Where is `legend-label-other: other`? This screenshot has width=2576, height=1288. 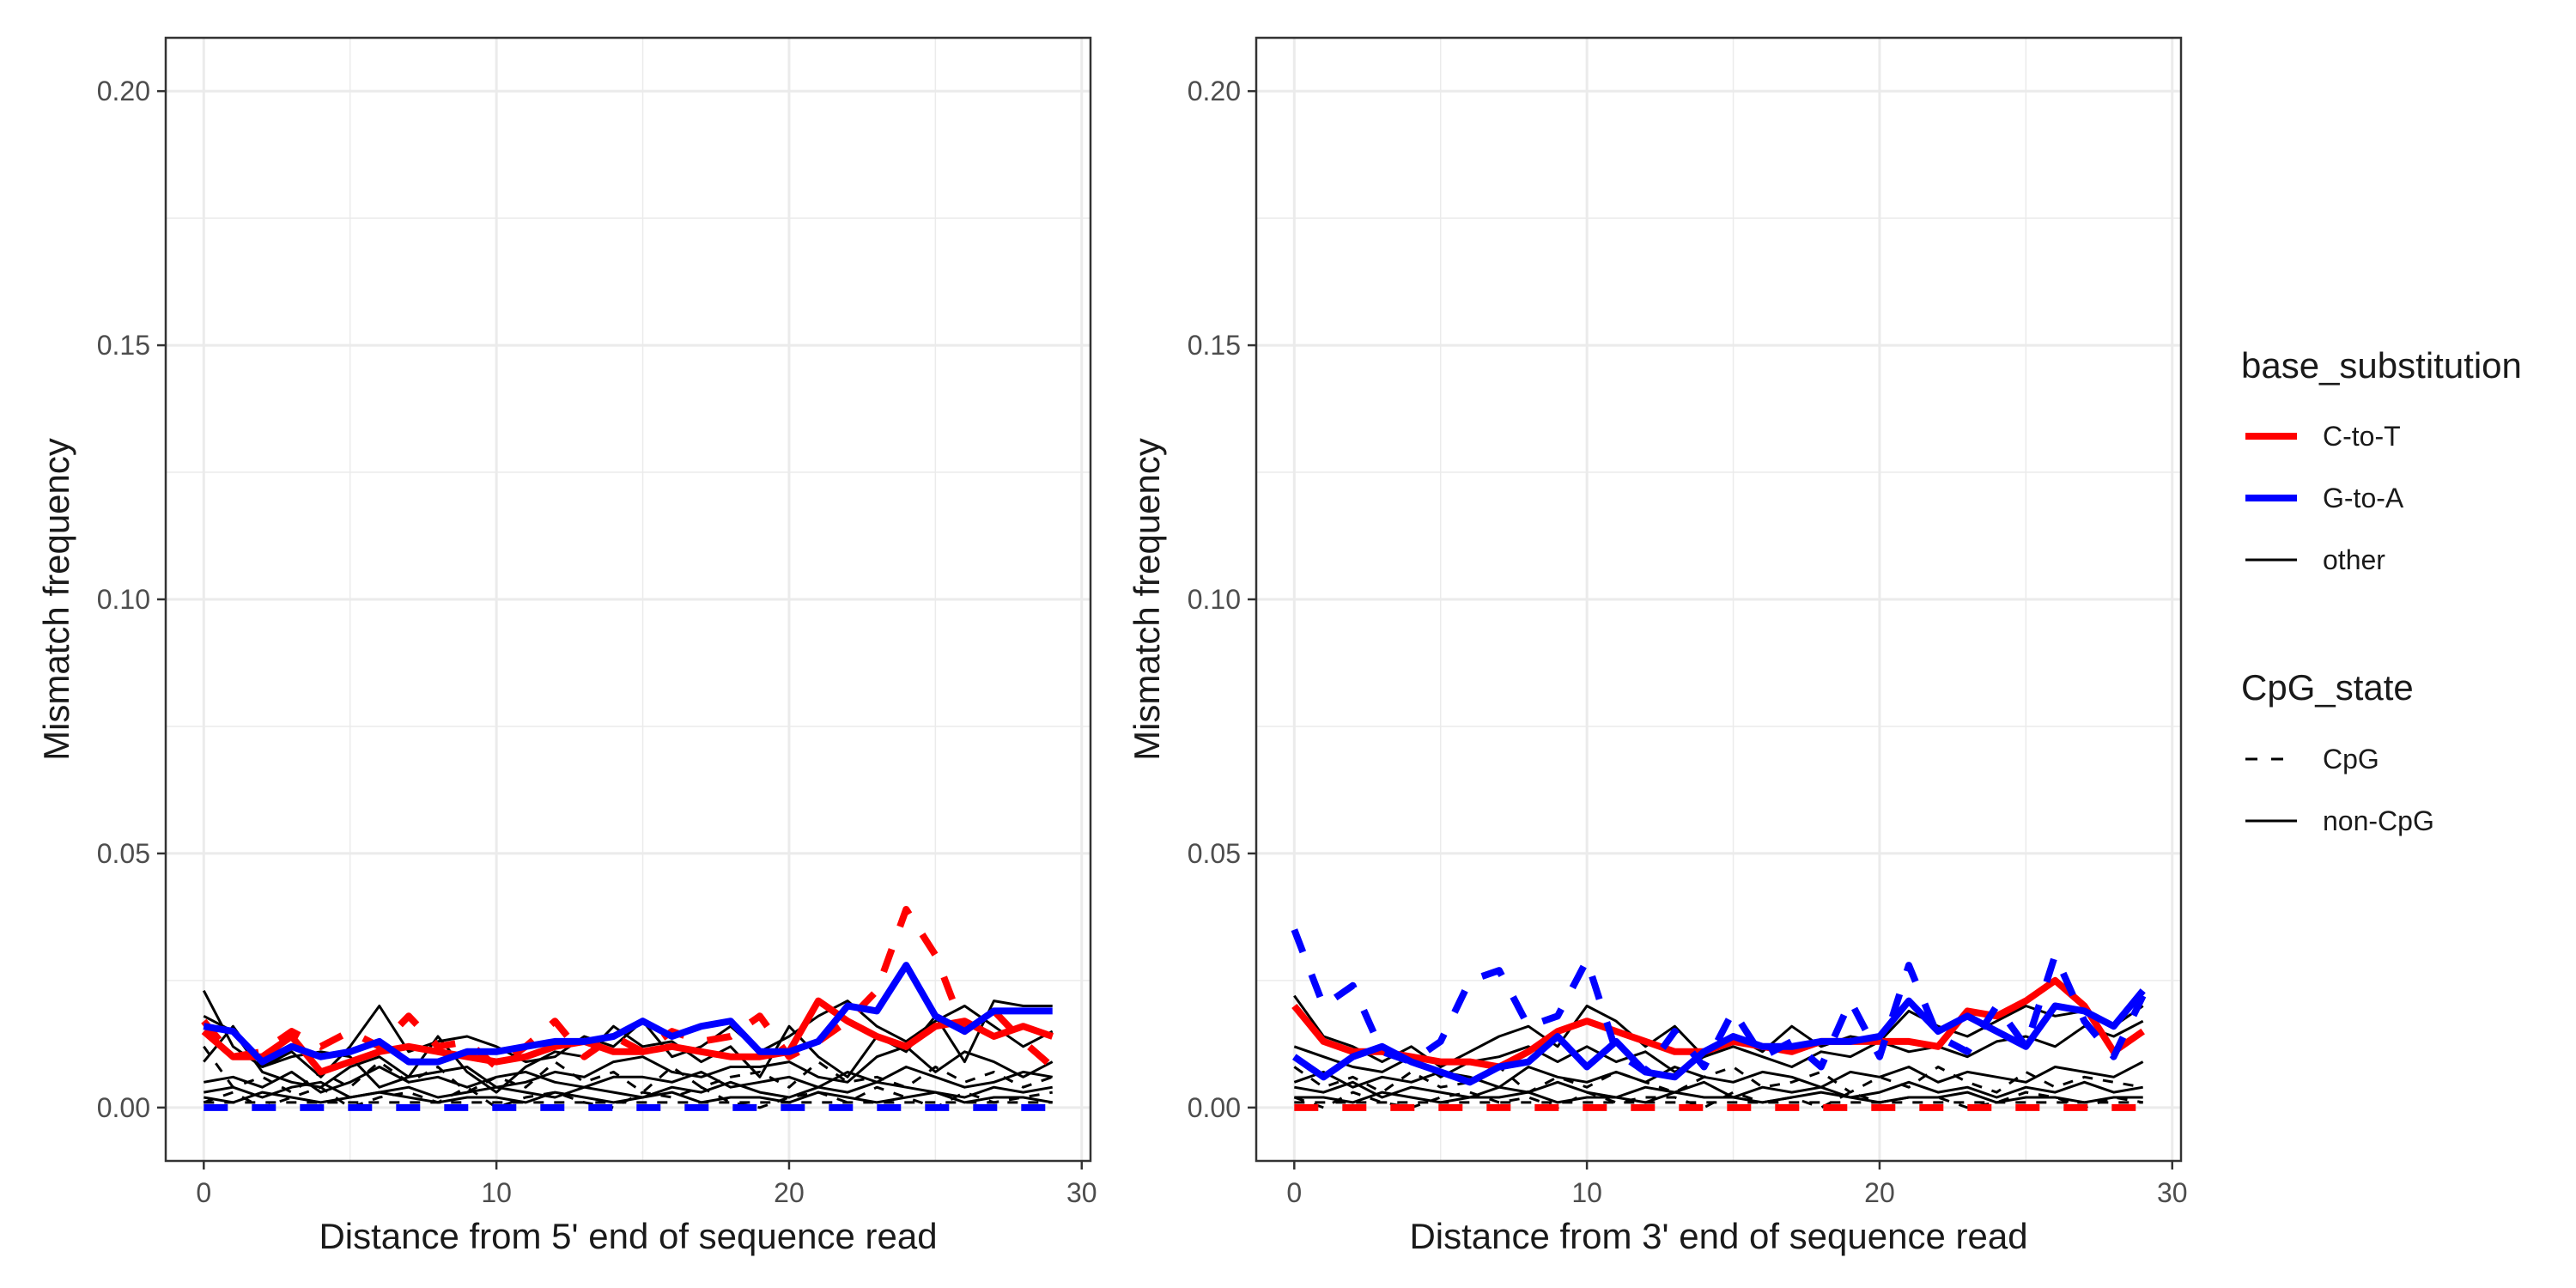 legend-label-other: other is located at coordinates (2354, 559).